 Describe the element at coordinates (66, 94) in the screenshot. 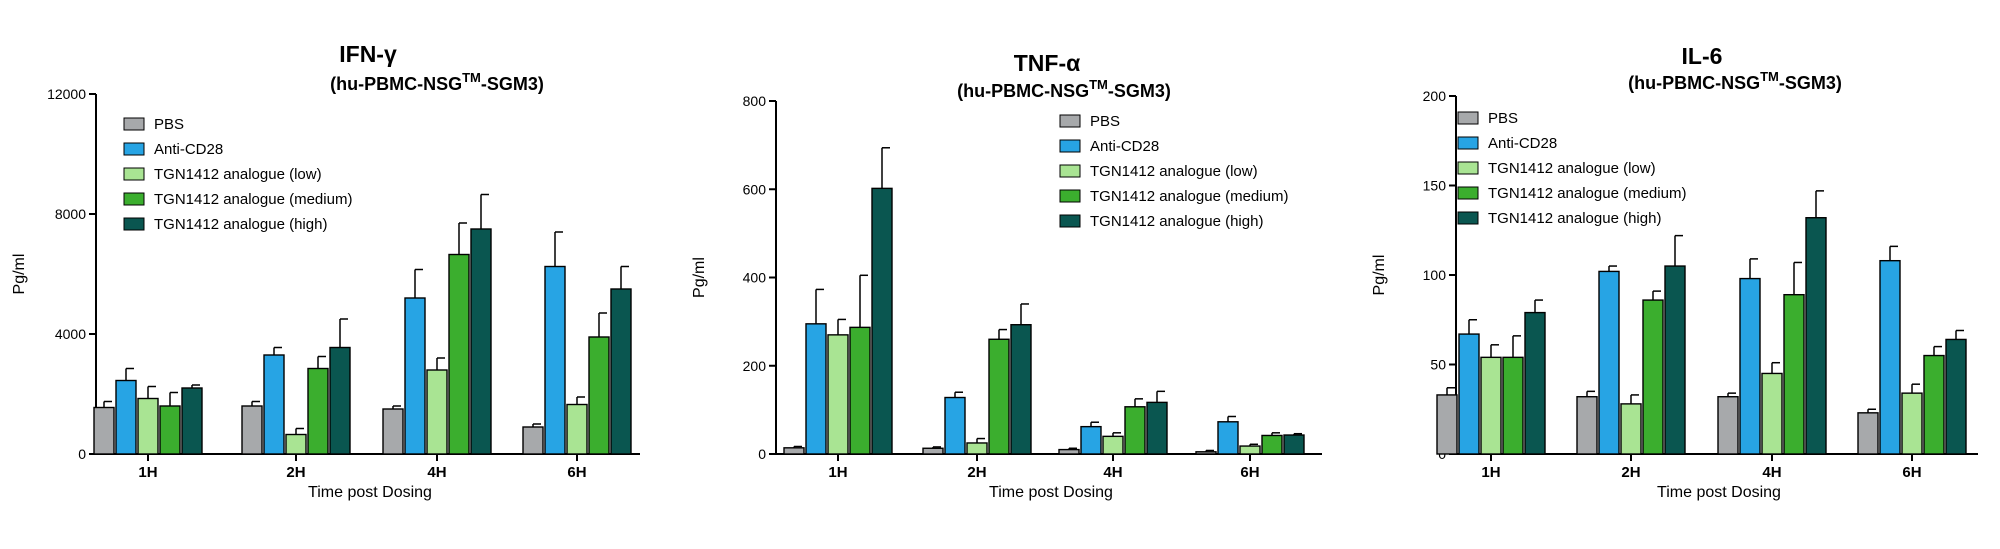

I see `y-tick-label: 12000` at that location.